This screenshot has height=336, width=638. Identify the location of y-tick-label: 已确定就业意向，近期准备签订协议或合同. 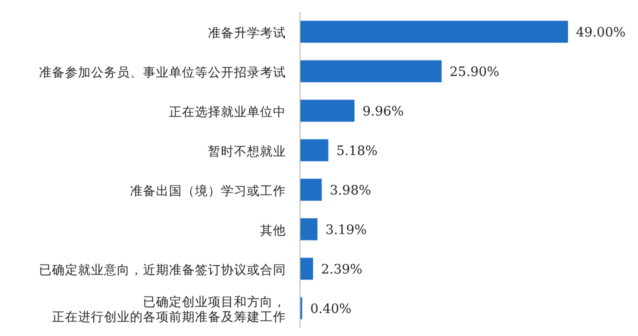
(162, 268).